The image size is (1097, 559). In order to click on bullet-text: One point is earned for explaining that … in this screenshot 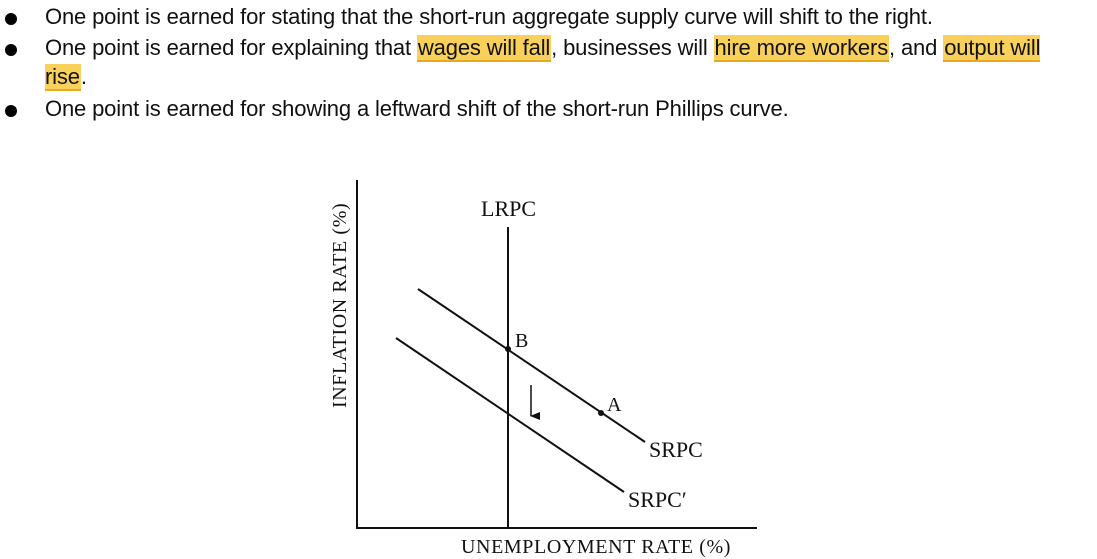, I will do `click(565, 62)`.